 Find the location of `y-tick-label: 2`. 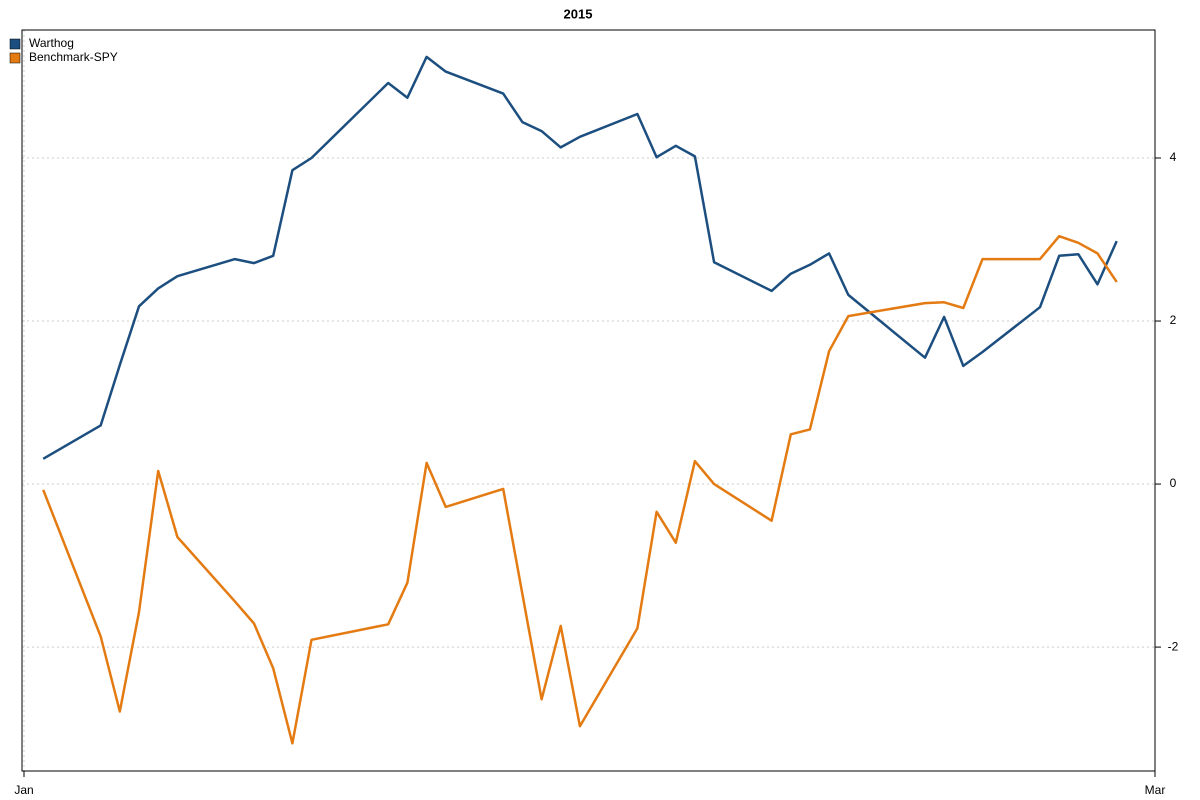

y-tick-label: 2 is located at coordinates (1173, 320).